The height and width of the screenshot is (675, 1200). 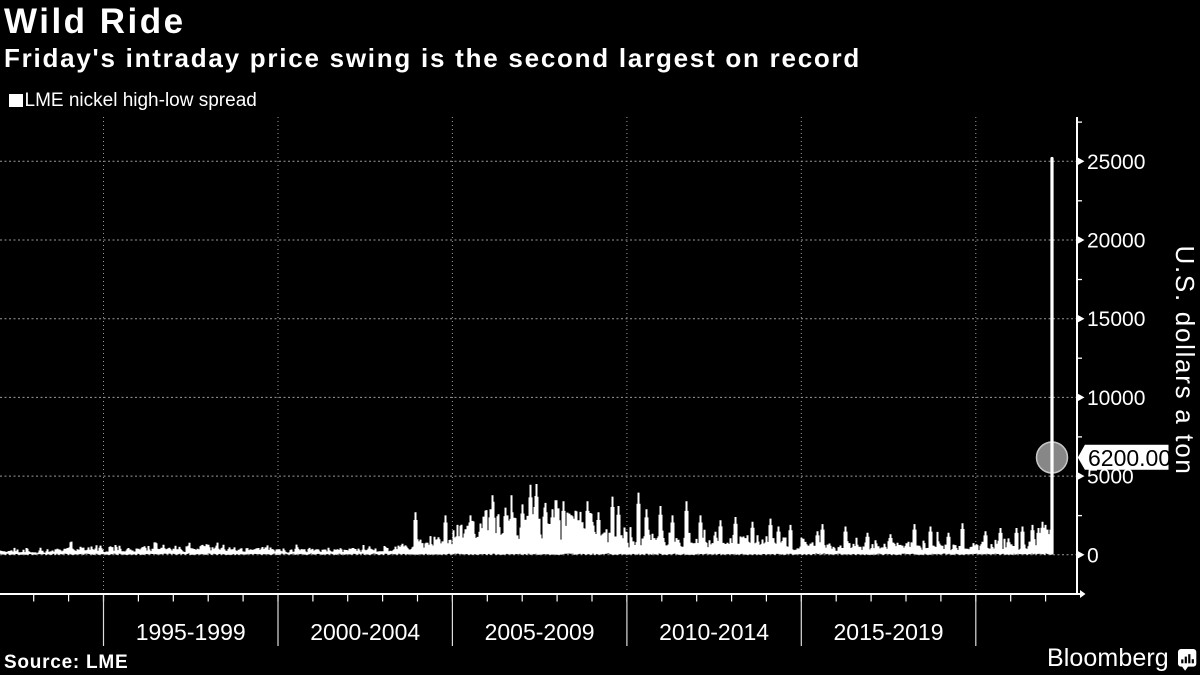 I want to click on svg-text: 6200.00, so click(x=1129, y=458).